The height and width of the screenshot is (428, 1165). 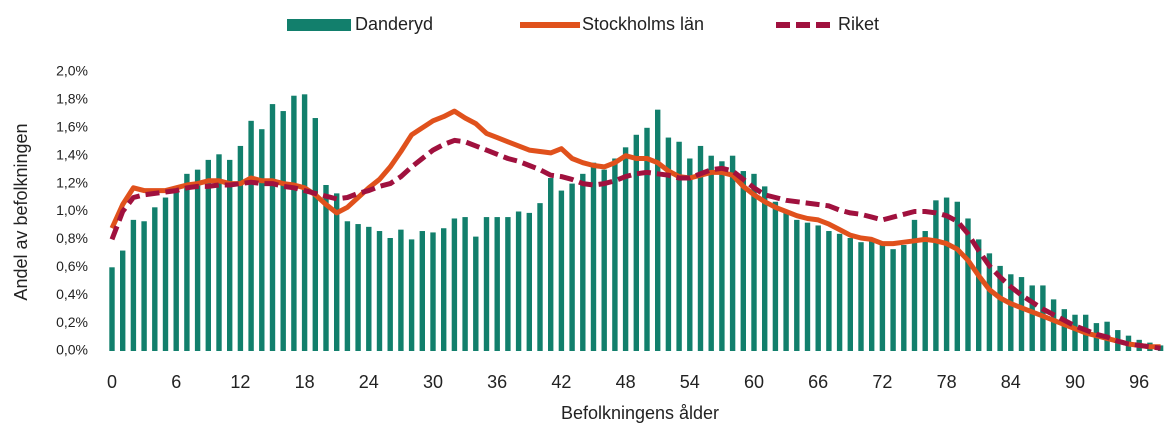 What do you see at coordinates (72, 294) in the screenshot?
I see `y-tick-label: 0,4%` at bounding box center [72, 294].